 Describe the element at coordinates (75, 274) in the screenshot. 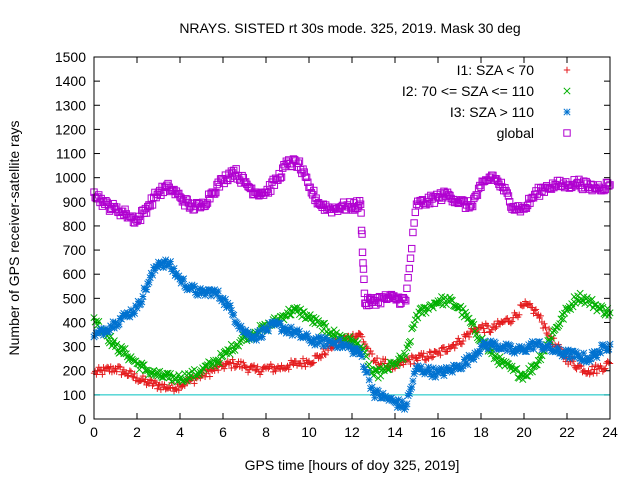

I see `y-tick-label: 600` at that location.